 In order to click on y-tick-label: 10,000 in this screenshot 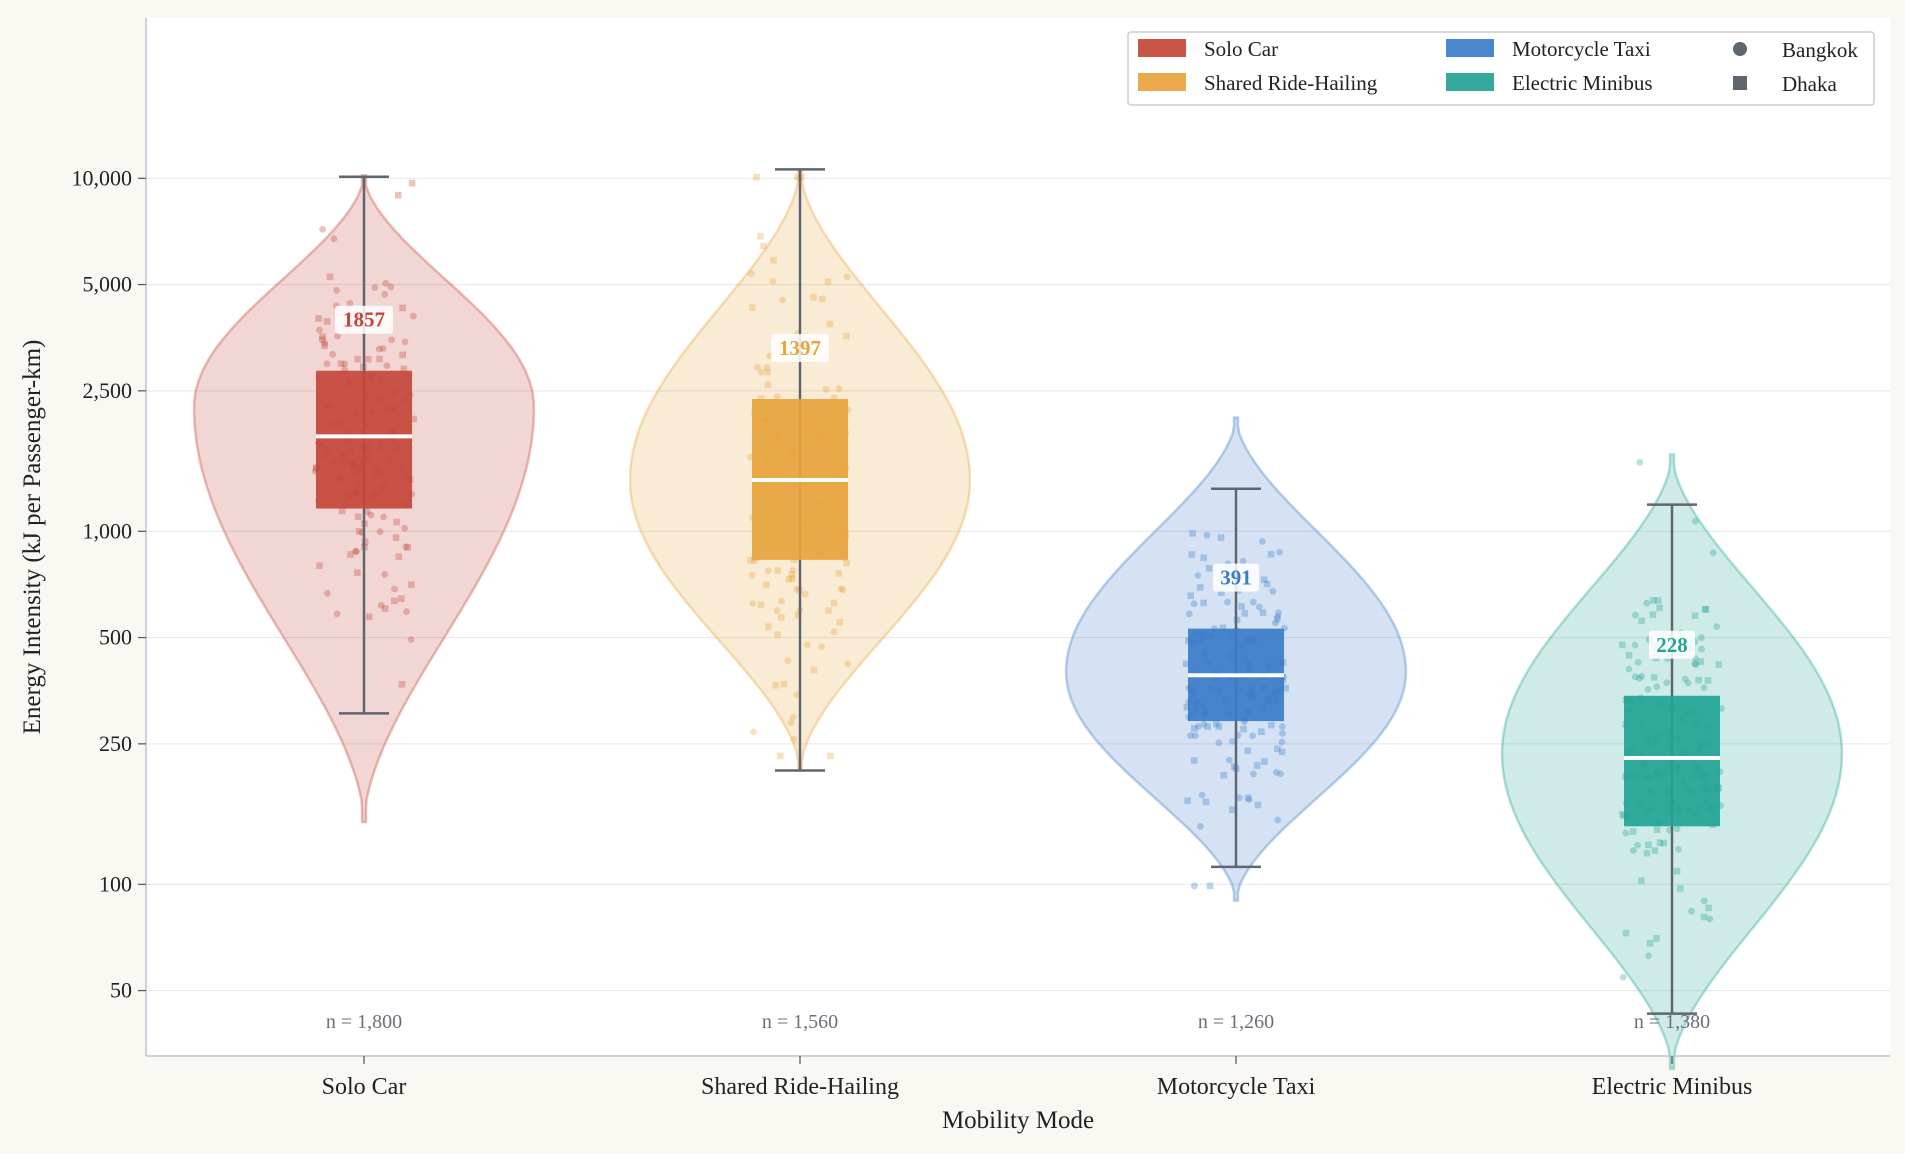, I will do `click(102, 177)`.